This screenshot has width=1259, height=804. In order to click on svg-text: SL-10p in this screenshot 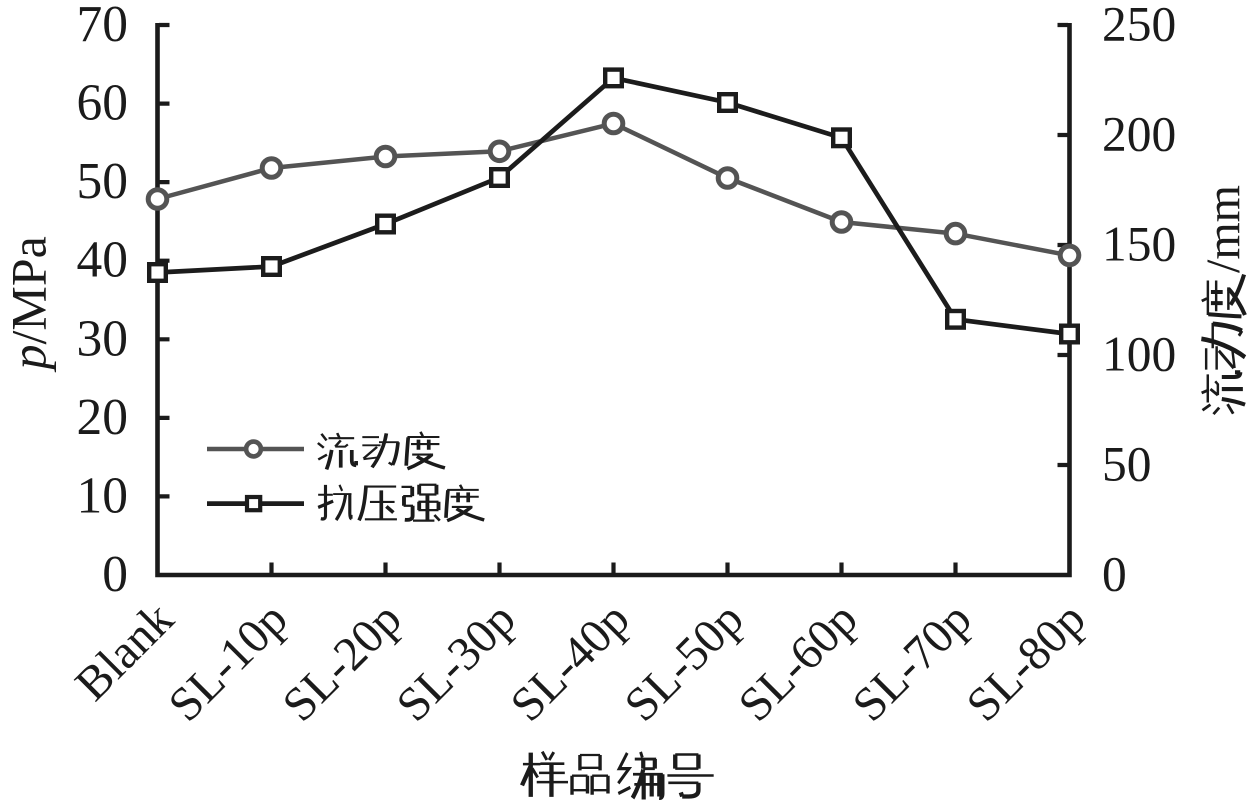, I will do `click(227, 661)`.